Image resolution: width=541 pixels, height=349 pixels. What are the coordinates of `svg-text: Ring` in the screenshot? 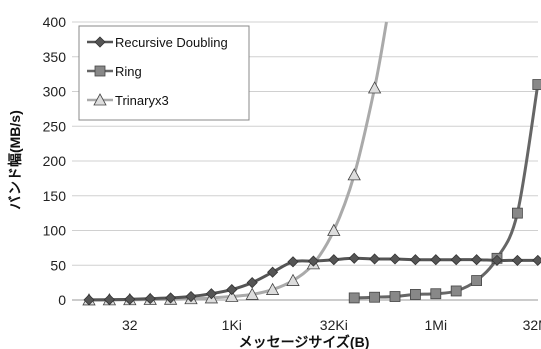 It's located at (128, 71).